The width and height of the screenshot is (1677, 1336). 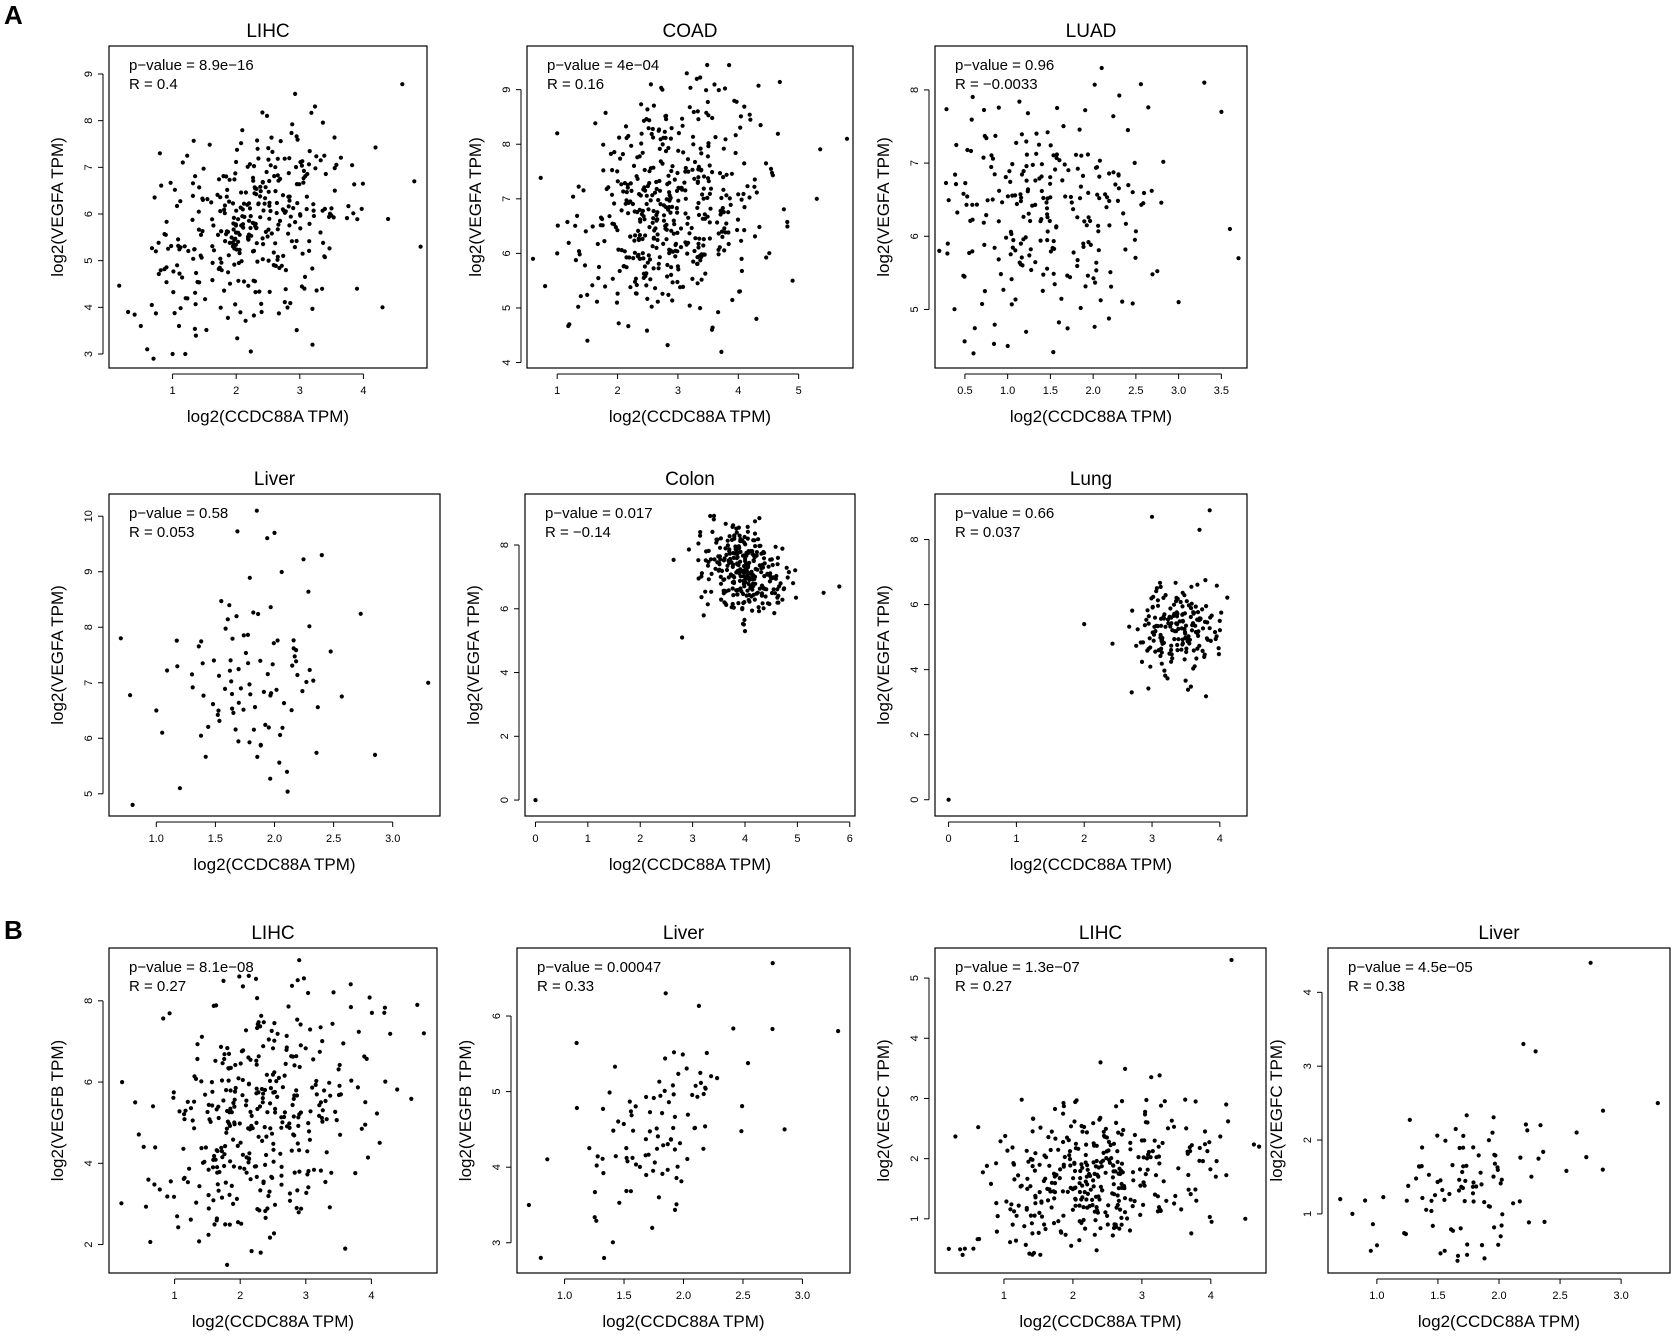 What do you see at coordinates (173, 391) in the screenshot?
I see `x-tick-label: 1` at bounding box center [173, 391].